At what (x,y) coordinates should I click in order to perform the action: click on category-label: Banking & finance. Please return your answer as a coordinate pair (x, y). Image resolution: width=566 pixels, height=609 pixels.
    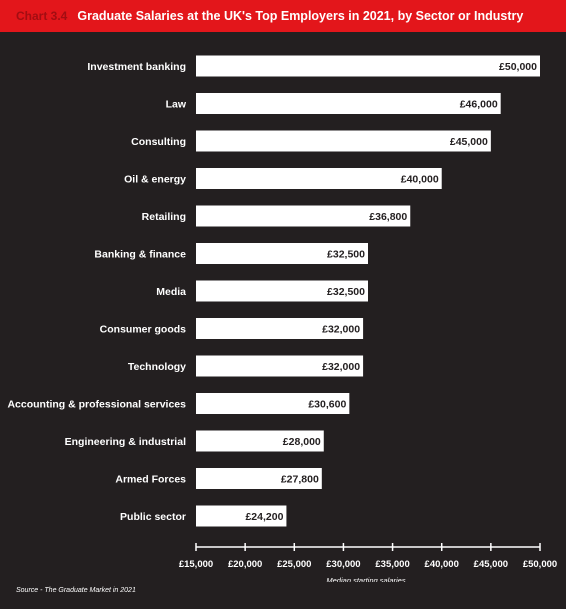
    Looking at the image, I should click on (140, 255).